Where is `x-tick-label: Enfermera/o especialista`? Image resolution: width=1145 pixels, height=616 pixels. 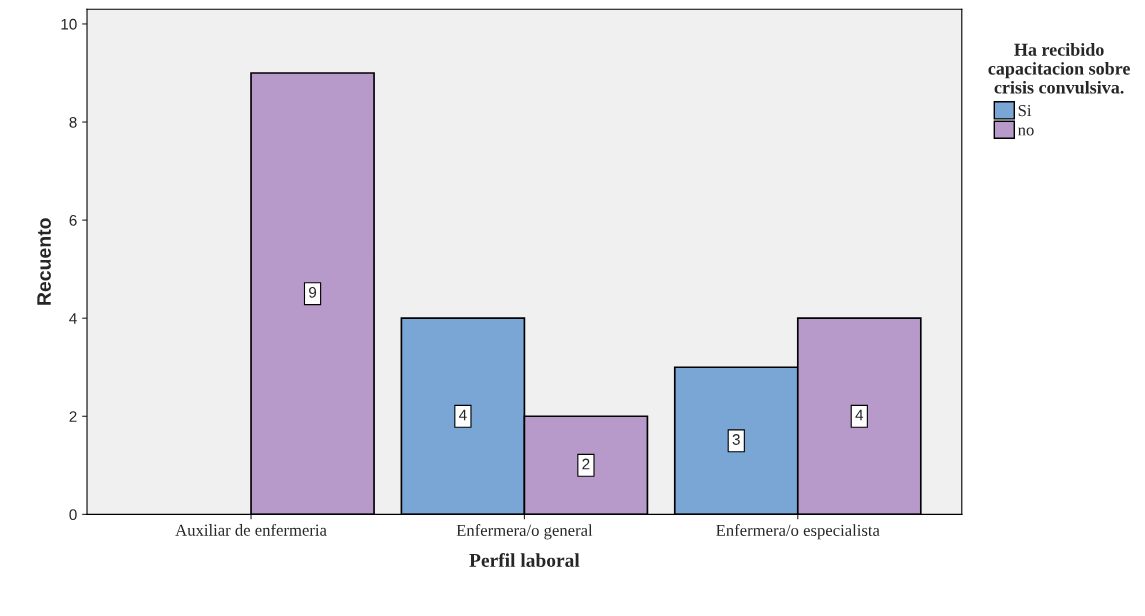 x-tick-label: Enfermera/o especialista is located at coordinates (798, 532).